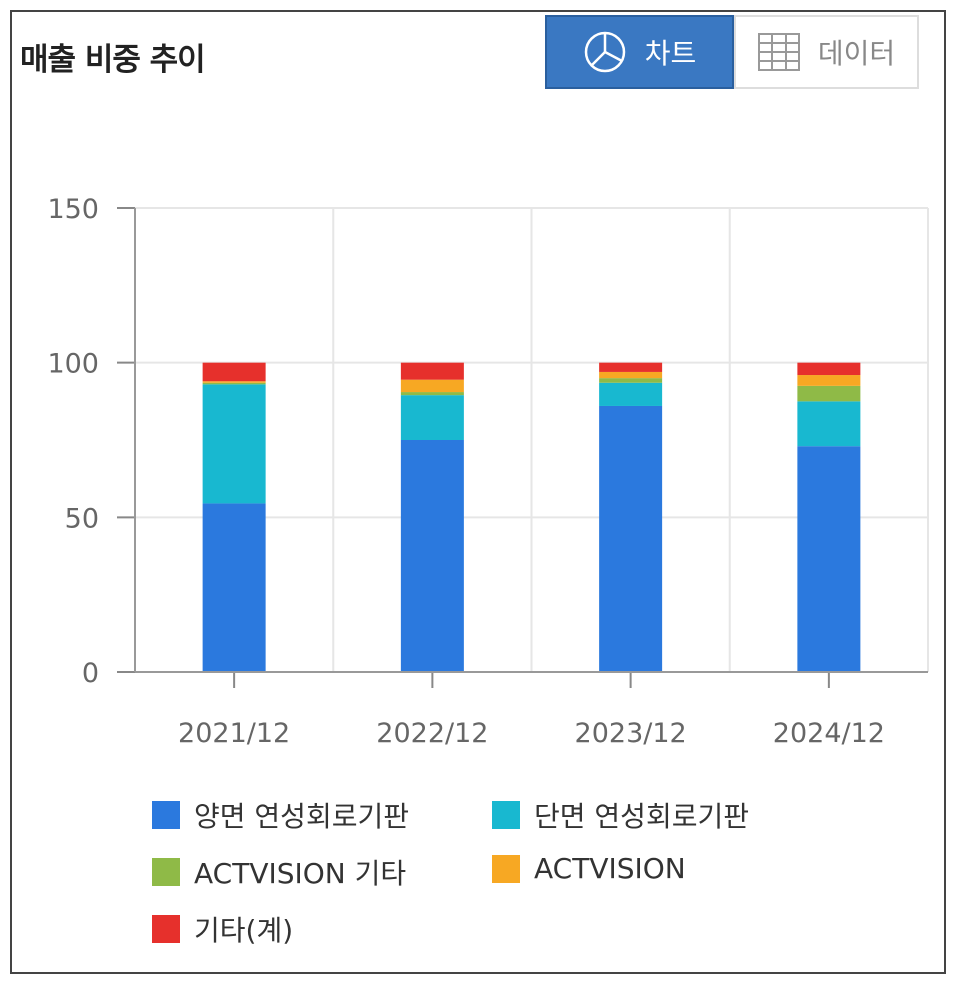  What do you see at coordinates (856, 53) in the screenshot?
I see `data-view-label: 데이터` at bounding box center [856, 53].